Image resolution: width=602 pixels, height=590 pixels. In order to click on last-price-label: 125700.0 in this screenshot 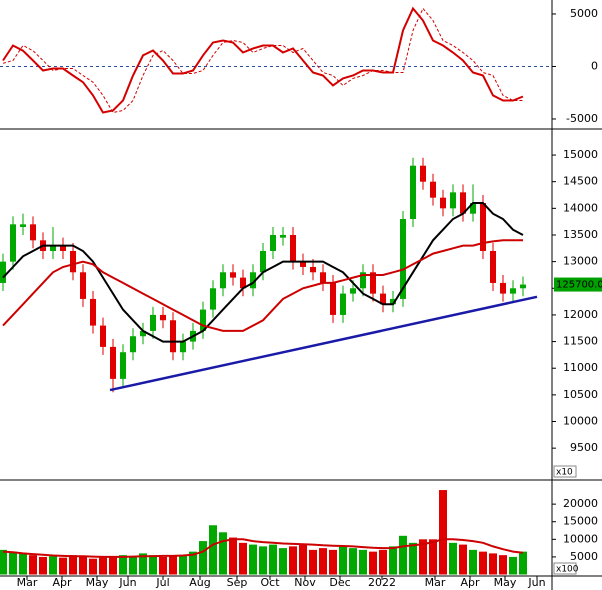, I will do `click(579, 285)`.